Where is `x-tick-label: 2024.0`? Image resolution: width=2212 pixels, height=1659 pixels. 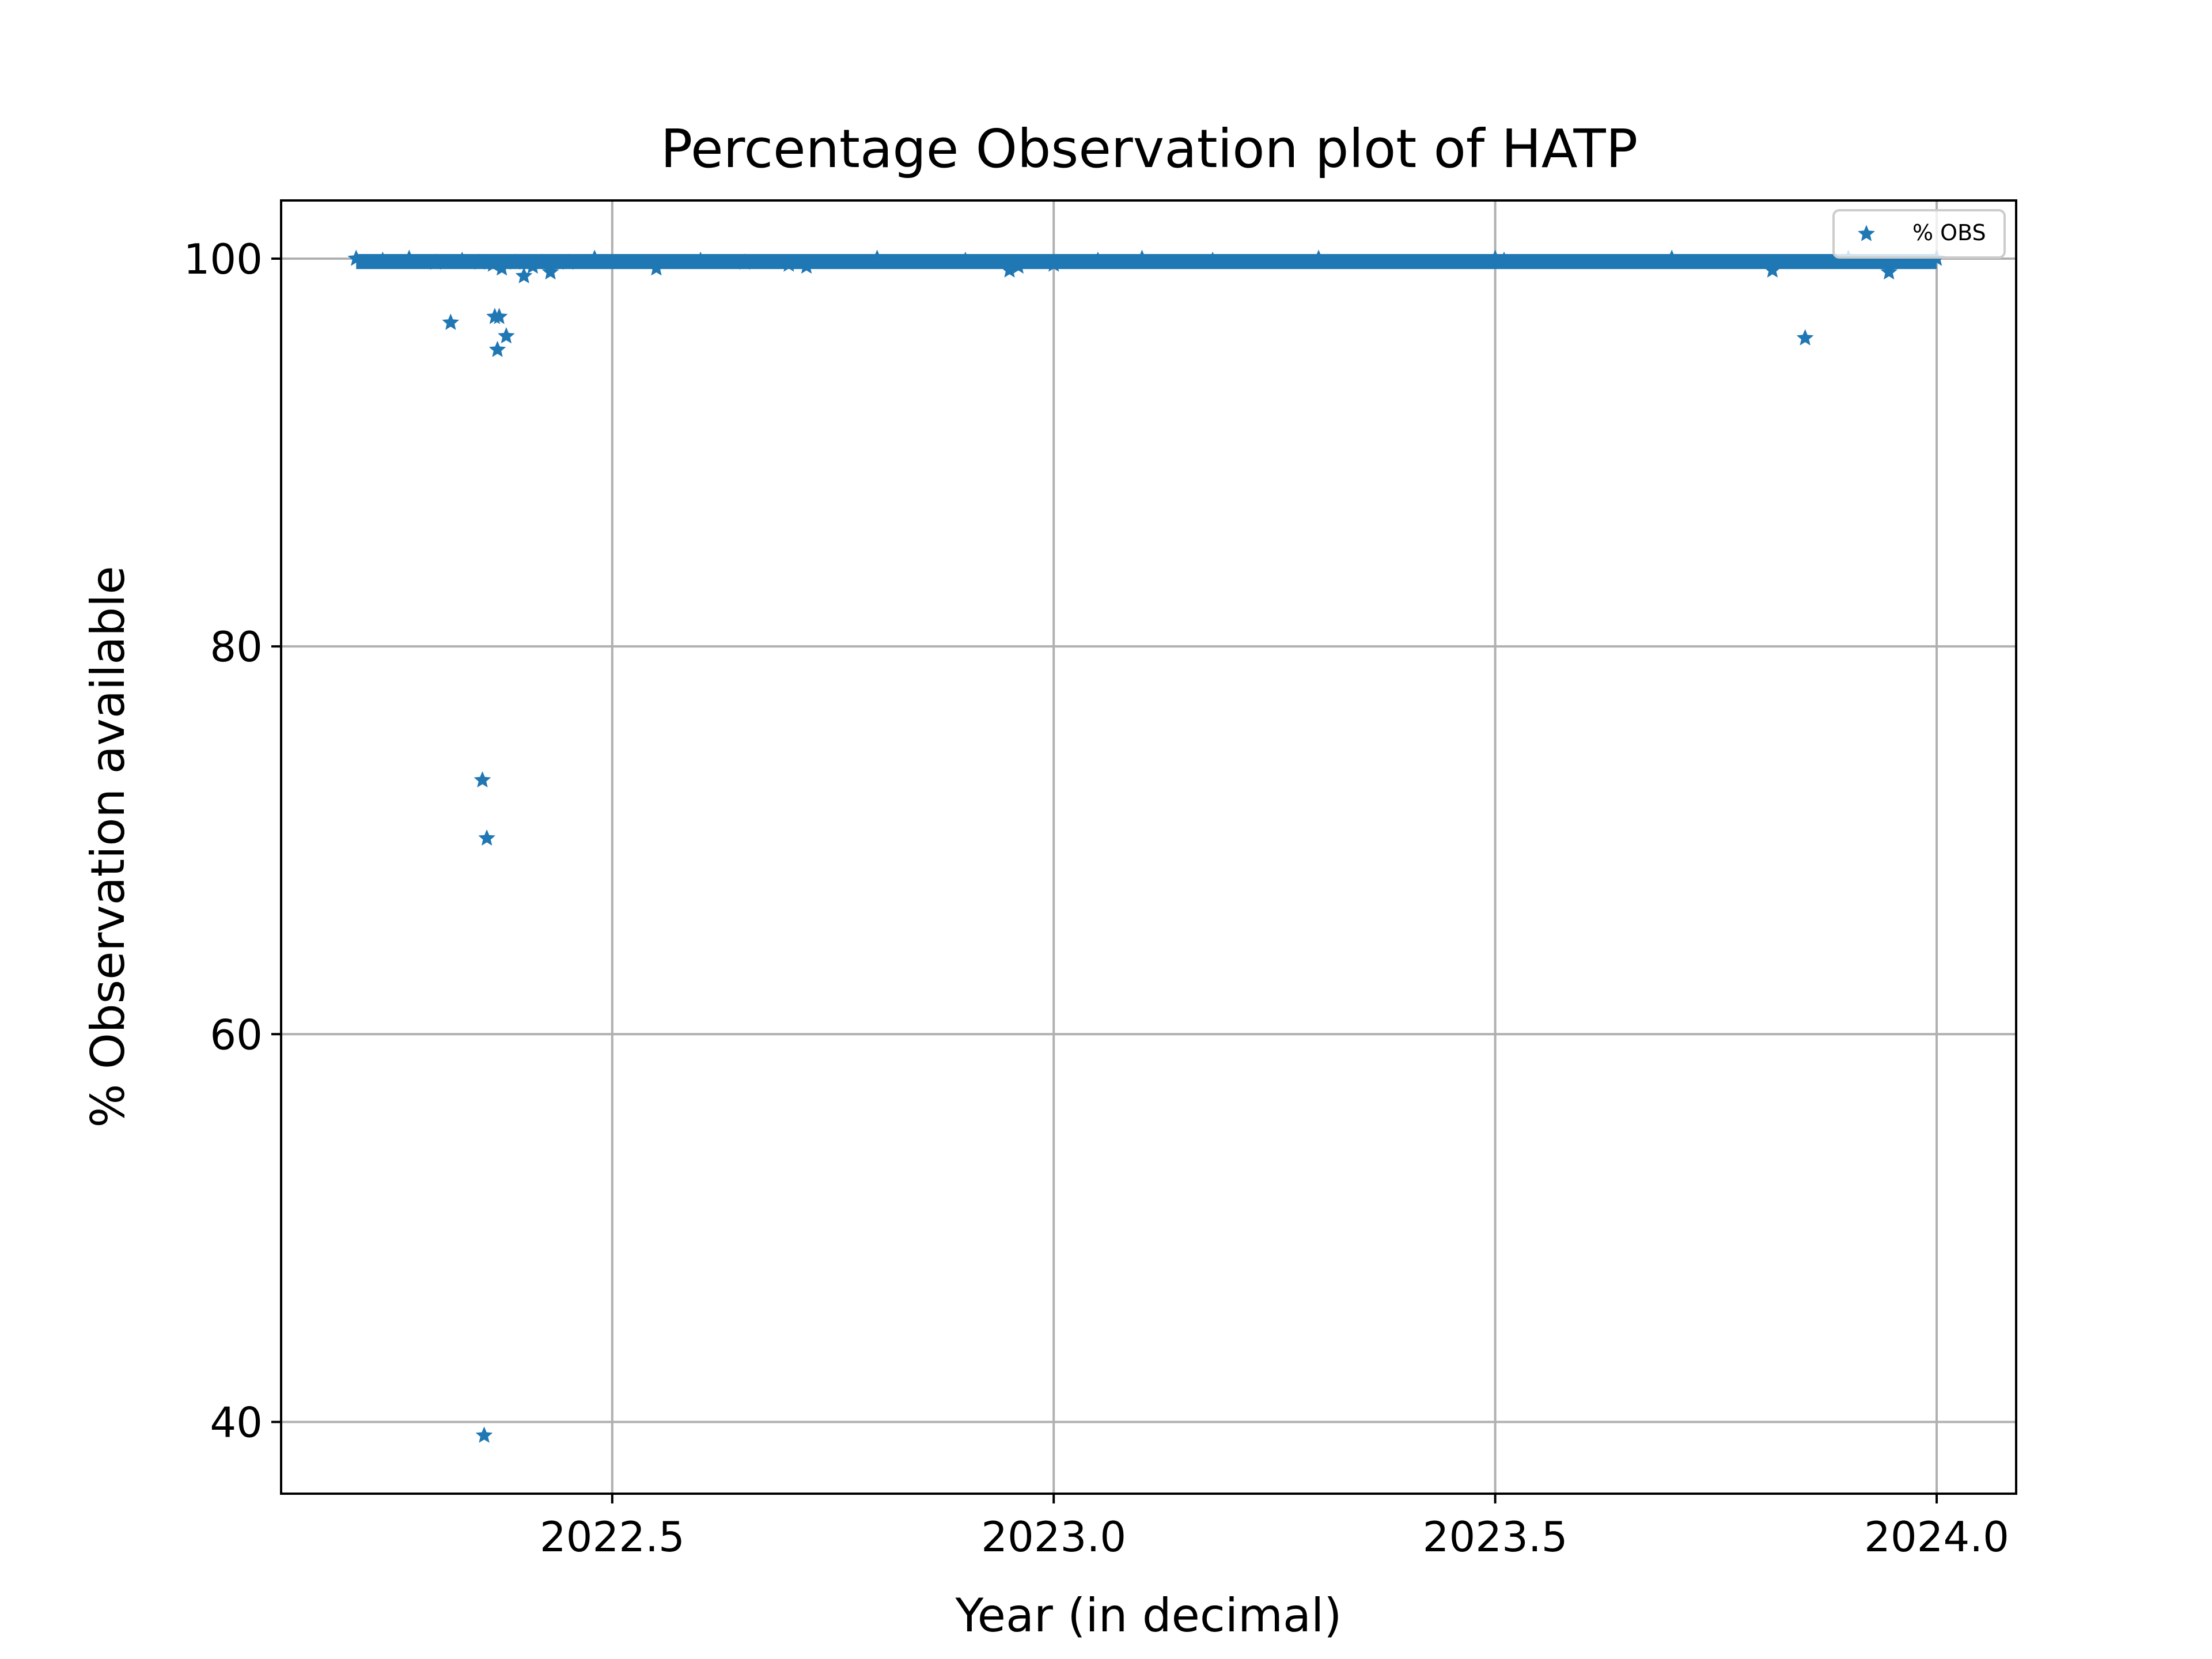 x-tick-label: 2024.0 is located at coordinates (1936, 1537).